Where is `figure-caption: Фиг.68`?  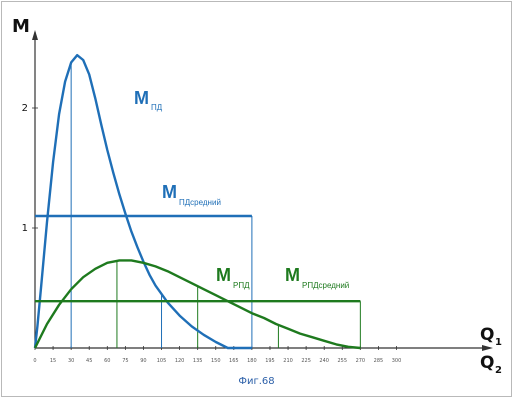 figure-caption: Фиг.68 is located at coordinates (256, 381).